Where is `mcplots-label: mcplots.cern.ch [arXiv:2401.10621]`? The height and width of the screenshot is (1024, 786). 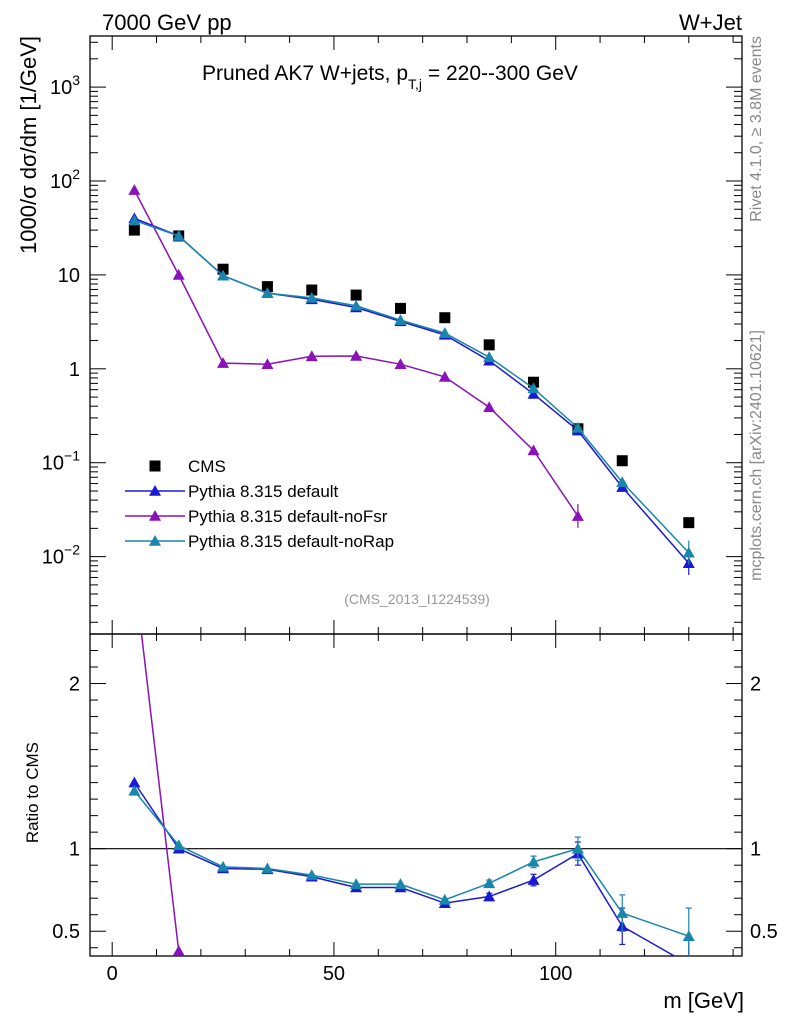
mcplots-label: mcplots.cern.ch [arXiv:2401.10621] is located at coordinates (756, 455).